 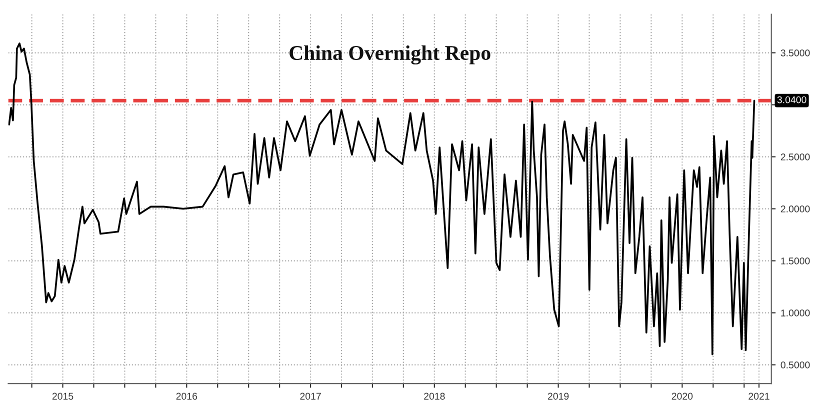 I want to click on x-tick-label: 2016, so click(x=187, y=396).